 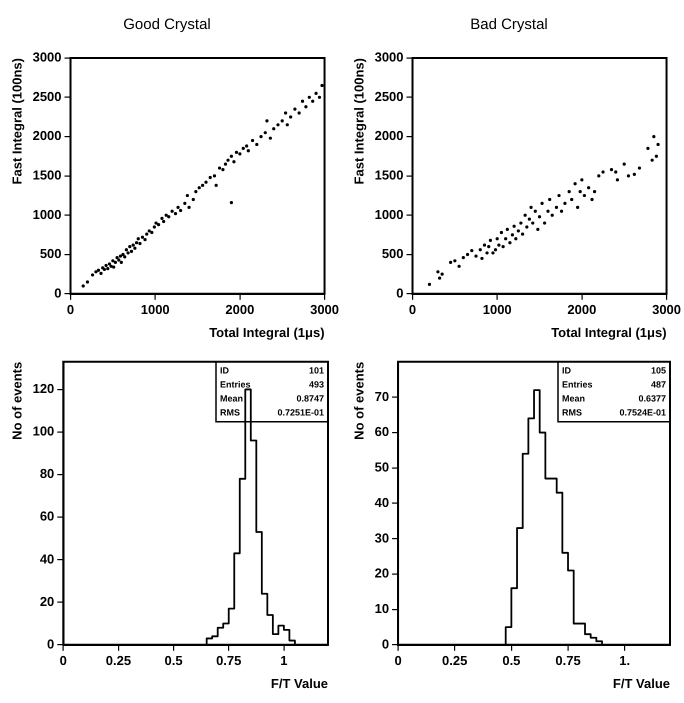 I want to click on y-tick-label: 10, so click(x=382, y=608).